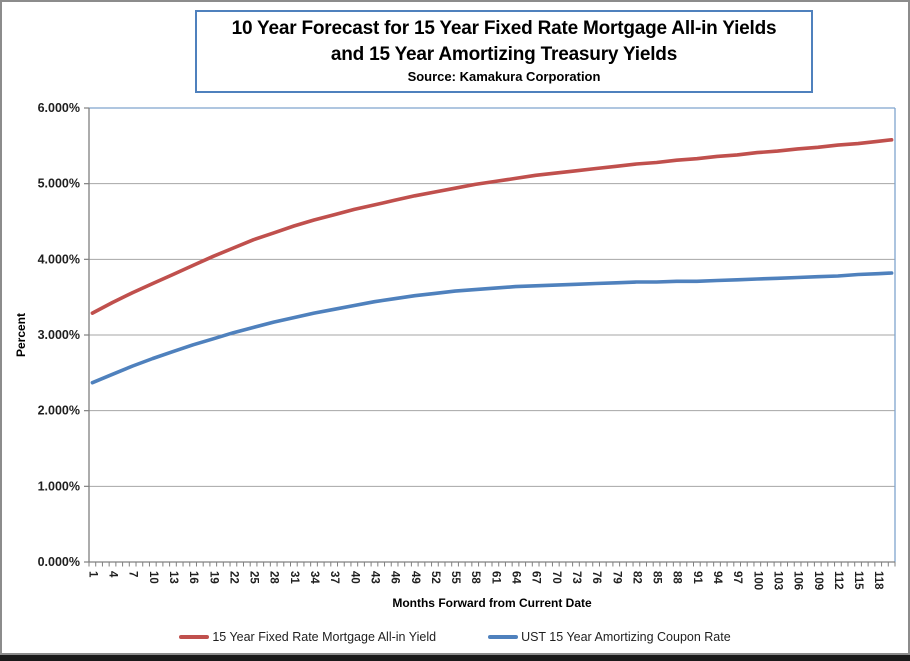 Image resolution: width=910 pixels, height=661 pixels. What do you see at coordinates (858, 580) in the screenshot?
I see `x-tick-label: 115` at bounding box center [858, 580].